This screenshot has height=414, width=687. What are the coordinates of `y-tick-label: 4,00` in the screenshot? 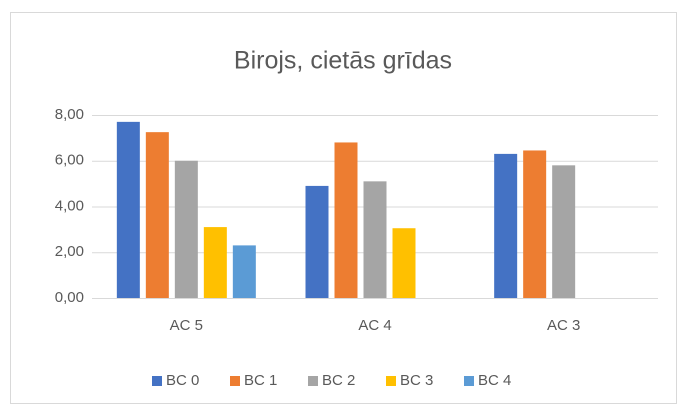 It's located at (69, 205).